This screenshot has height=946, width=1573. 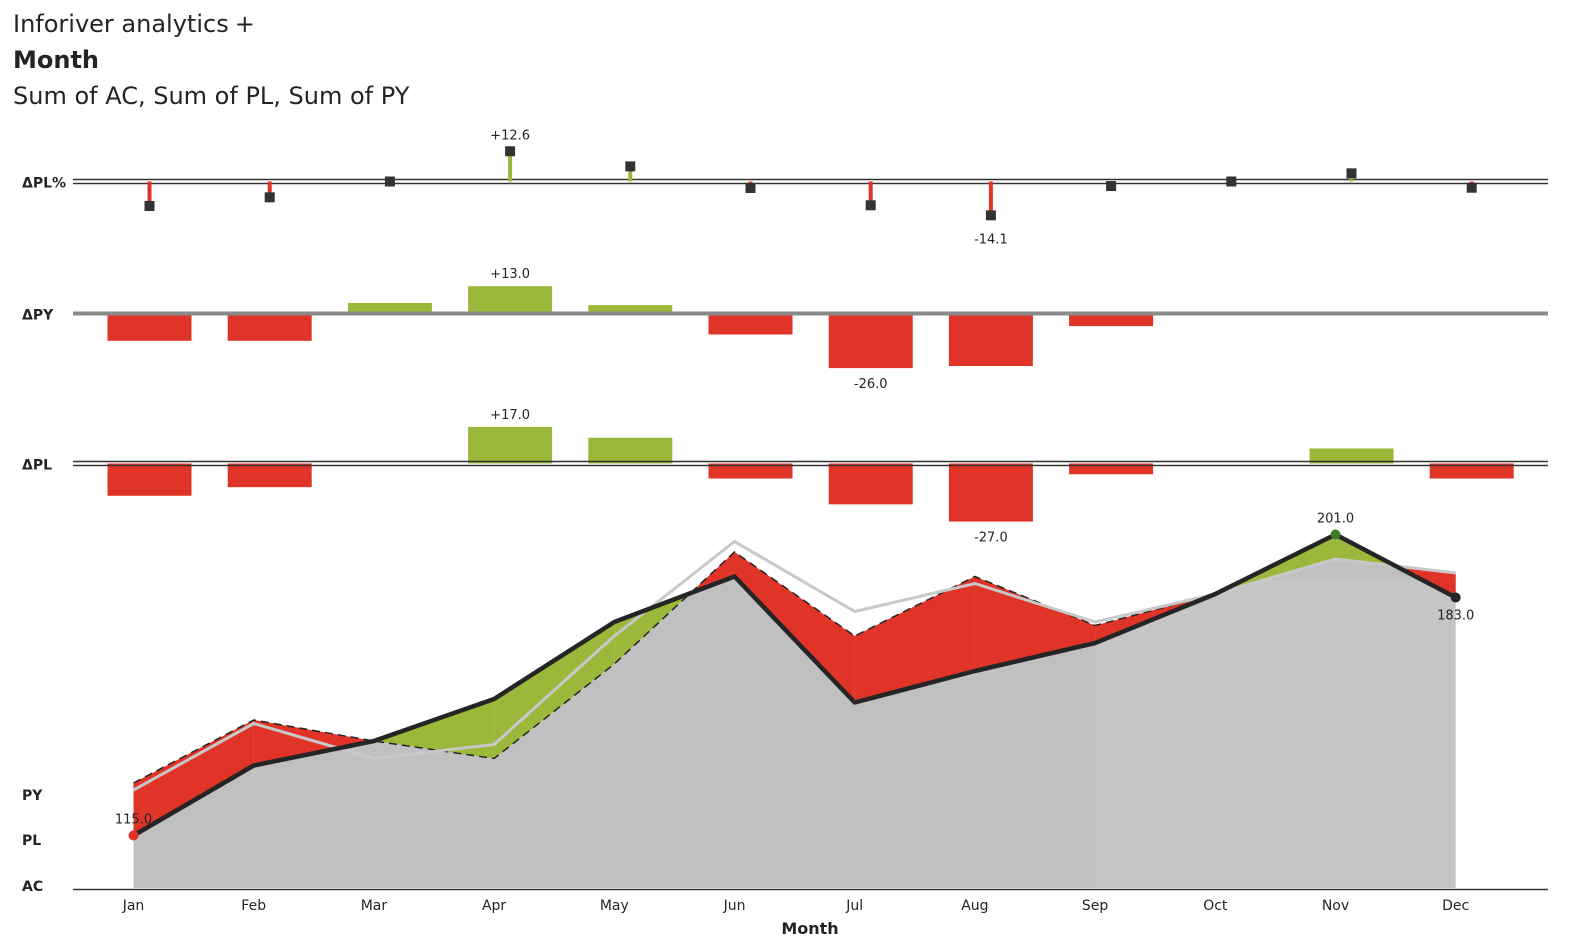 I want to click on x-tick-label-sep: Sep, so click(x=1095, y=906).